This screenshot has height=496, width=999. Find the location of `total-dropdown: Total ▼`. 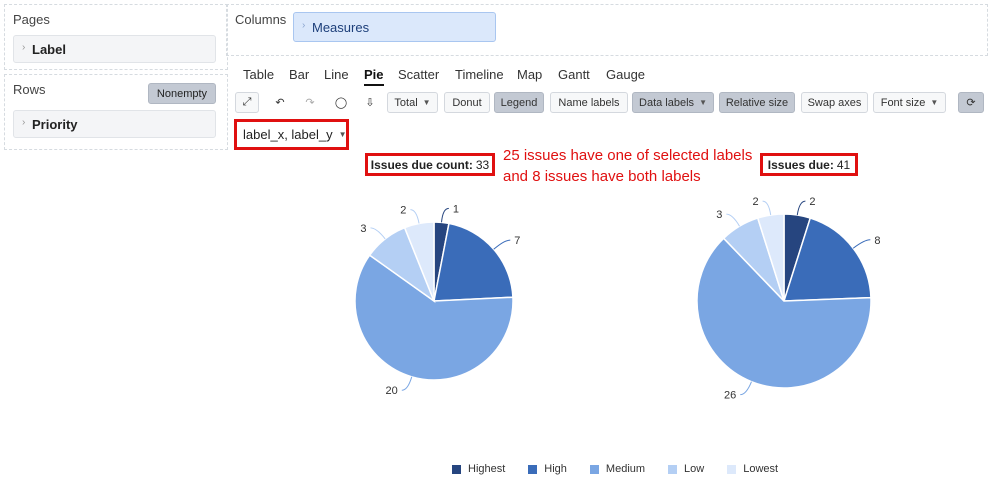

total-dropdown: Total ▼ is located at coordinates (412, 102).